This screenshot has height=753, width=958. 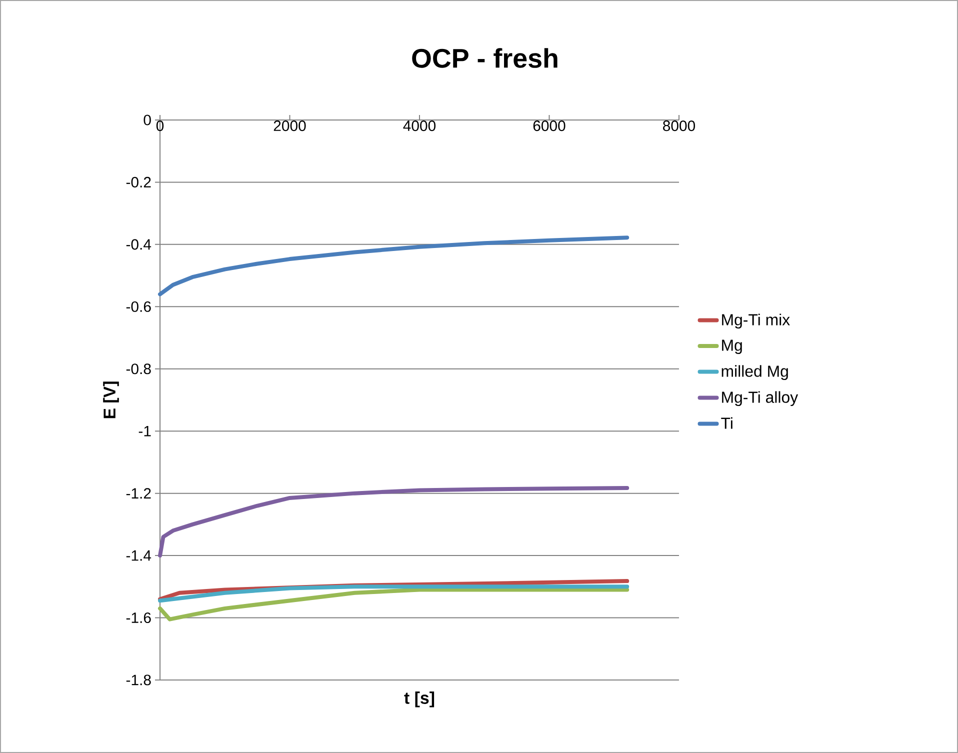 I want to click on legend-label: milled Mg, so click(x=755, y=372).